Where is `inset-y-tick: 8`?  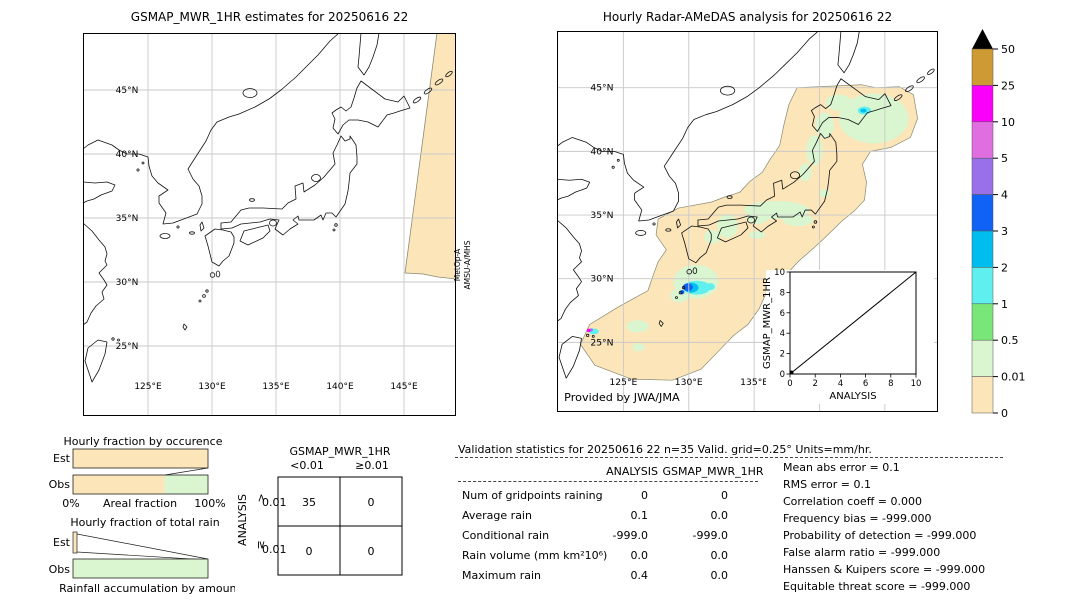
inset-y-tick: 8 is located at coordinates (782, 293).